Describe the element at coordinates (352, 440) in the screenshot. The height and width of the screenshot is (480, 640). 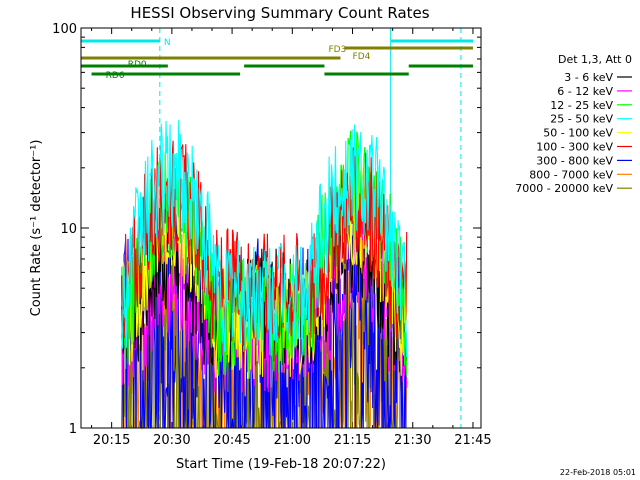
I see `x-tick-label: 21:15` at that location.